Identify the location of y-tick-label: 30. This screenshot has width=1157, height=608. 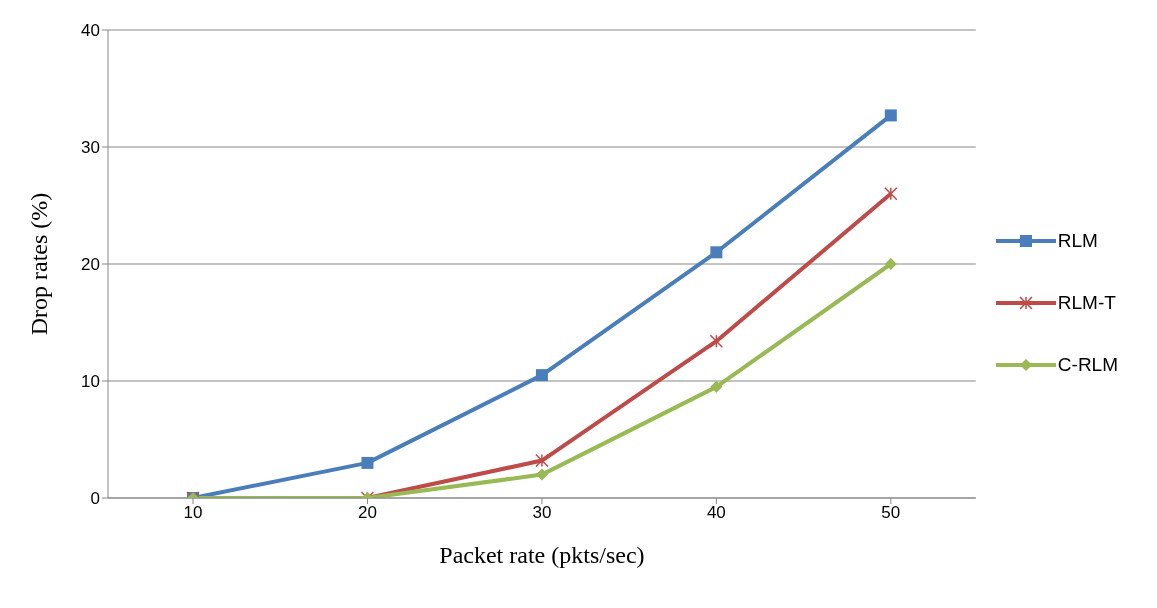
(90, 148).